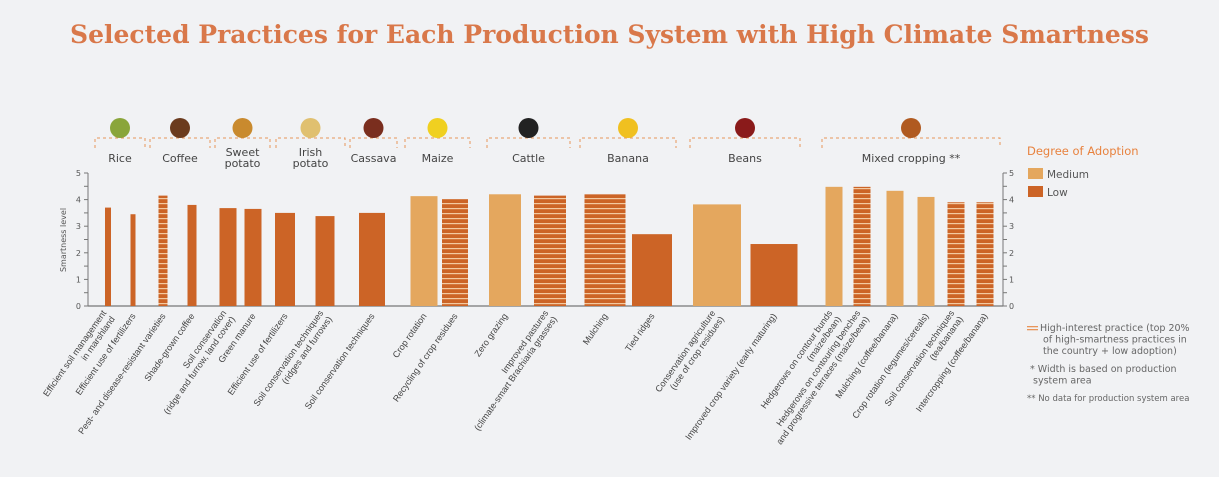 This screenshot has width=1219, height=477. What do you see at coordinates (373, 128) in the screenshot?
I see `system-icon-cassava-icon` at bounding box center [373, 128].